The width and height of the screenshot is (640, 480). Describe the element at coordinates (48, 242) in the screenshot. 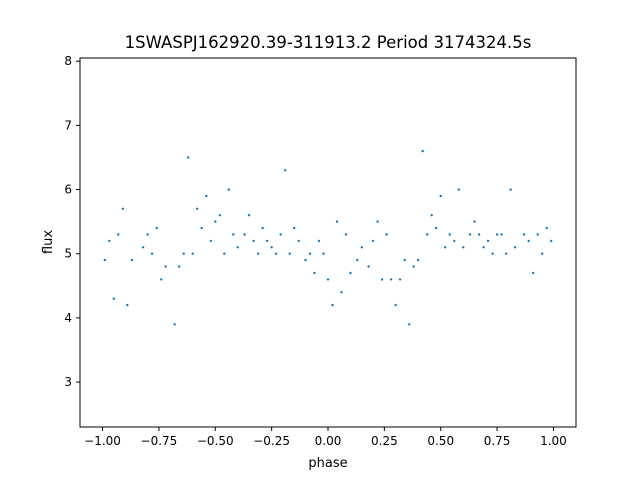

I see `y-axis-label: flux` at that location.